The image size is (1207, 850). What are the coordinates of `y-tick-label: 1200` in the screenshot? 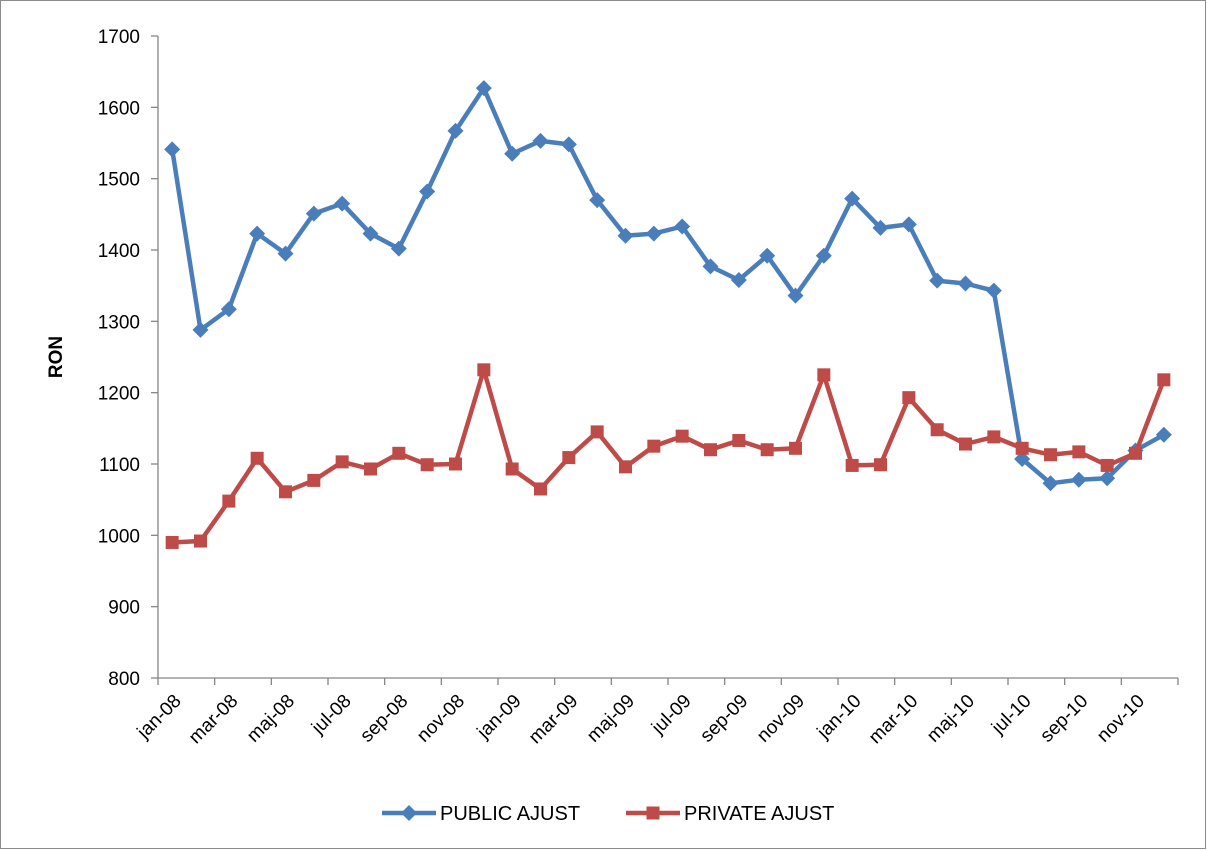 It's located at (119, 394).